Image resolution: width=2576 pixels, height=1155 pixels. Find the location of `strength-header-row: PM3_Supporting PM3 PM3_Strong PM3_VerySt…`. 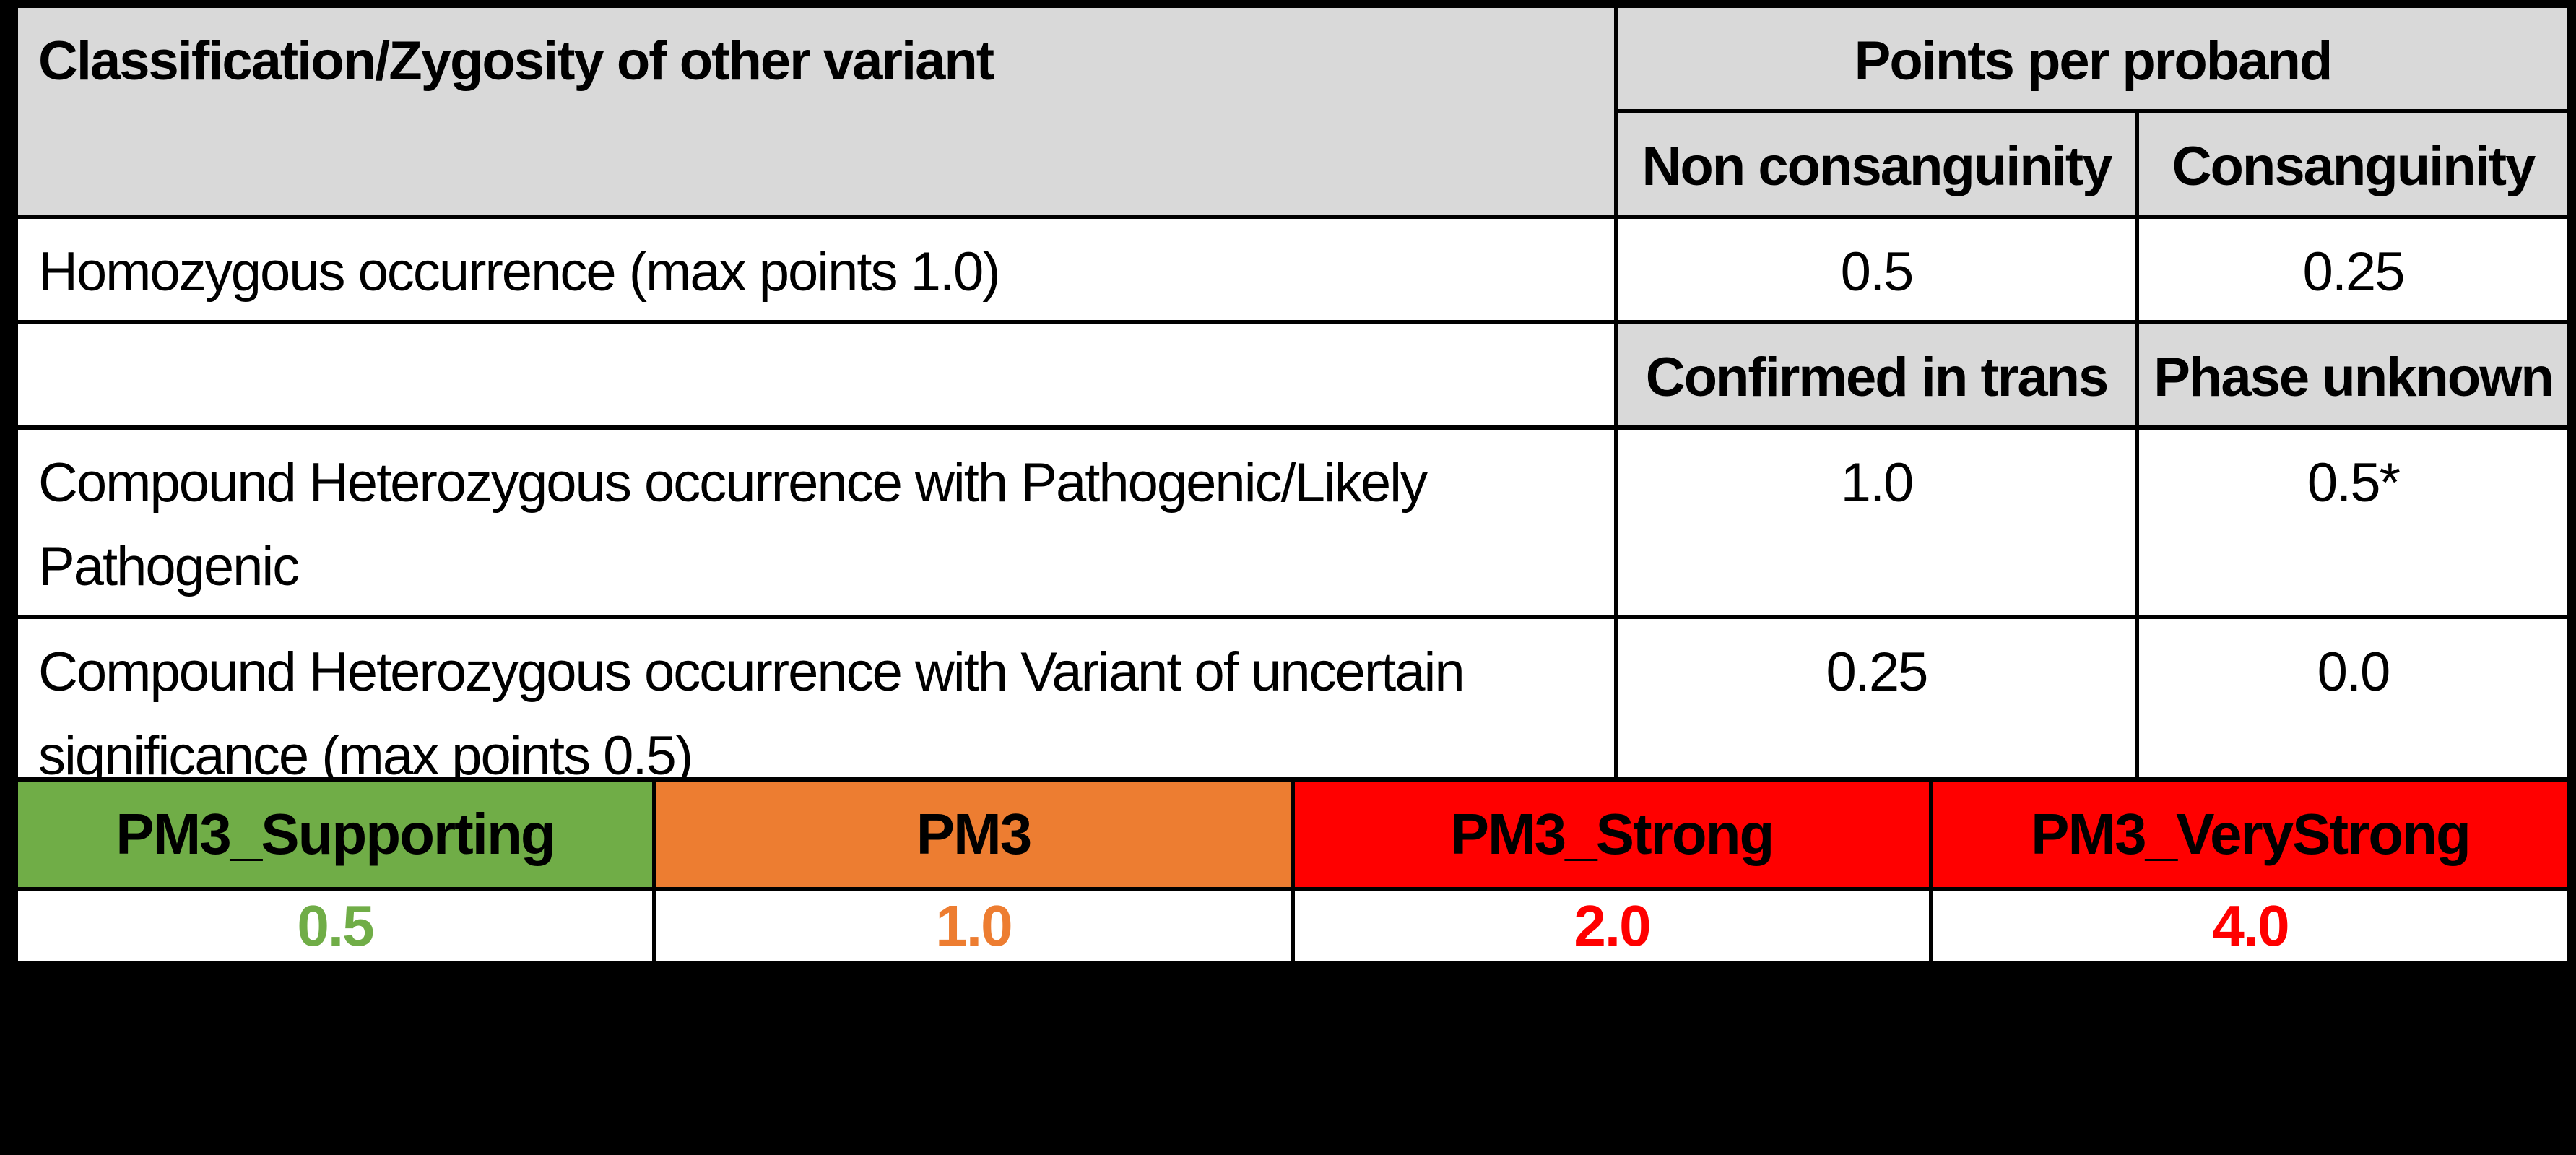

strength-header-row: PM3_Supporting PM3 PM3_Strong PM3_VerySt… is located at coordinates (1293, 834).